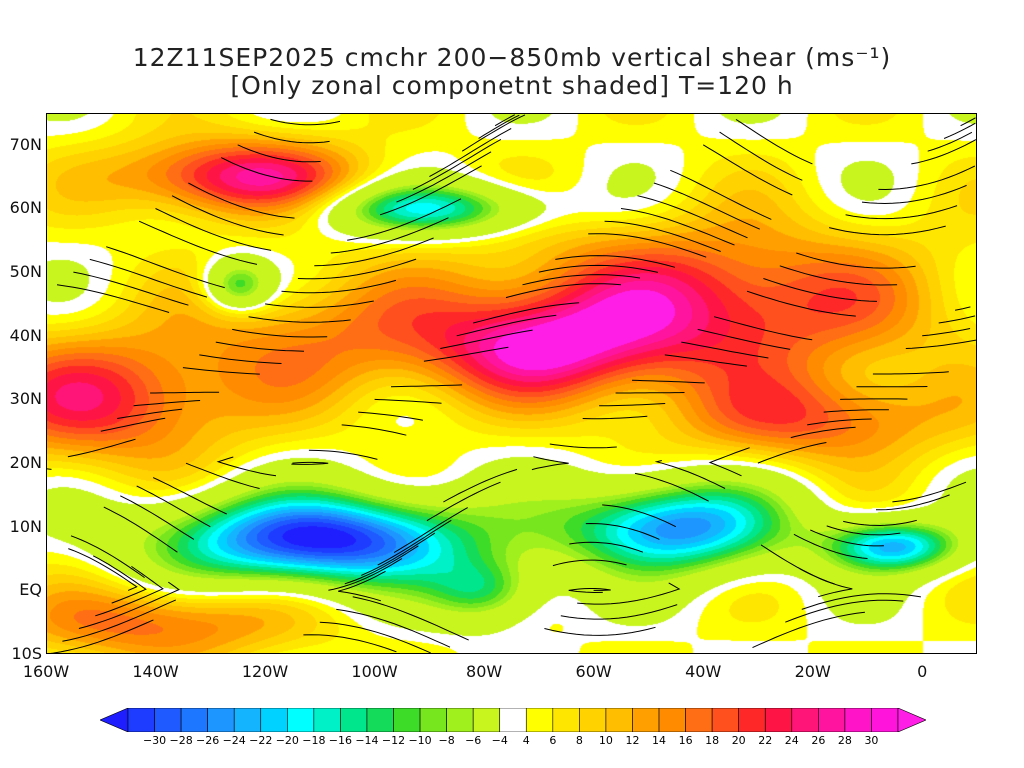 This screenshot has height=768, width=1024. Describe the element at coordinates (659, 740) in the screenshot. I see `colorbar-tick-label: 14` at that location.